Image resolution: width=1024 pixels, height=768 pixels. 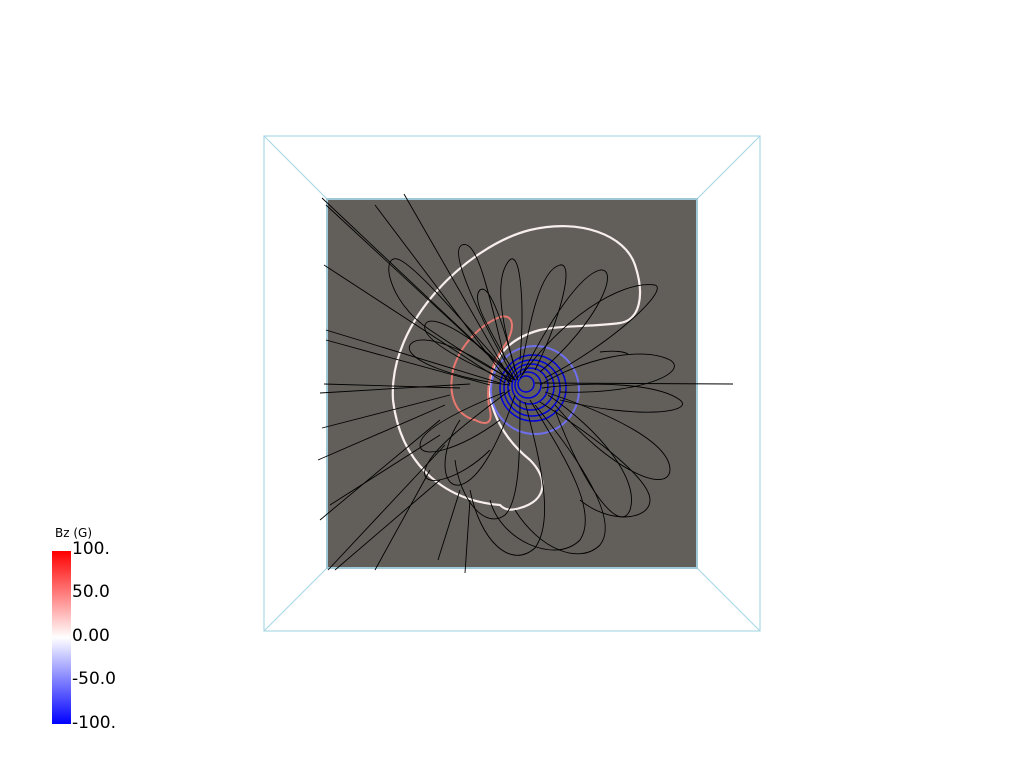 What do you see at coordinates (94, 679) in the screenshot?
I see `colorbar-tick-low: -50.0` at bounding box center [94, 679].